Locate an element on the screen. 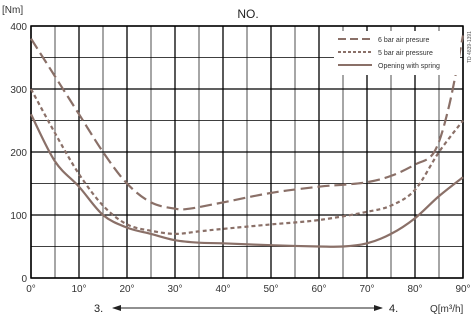 This screenshot has height=326, width=476. legend-label: 6 bar air presure is located at coordinates (403, 40).